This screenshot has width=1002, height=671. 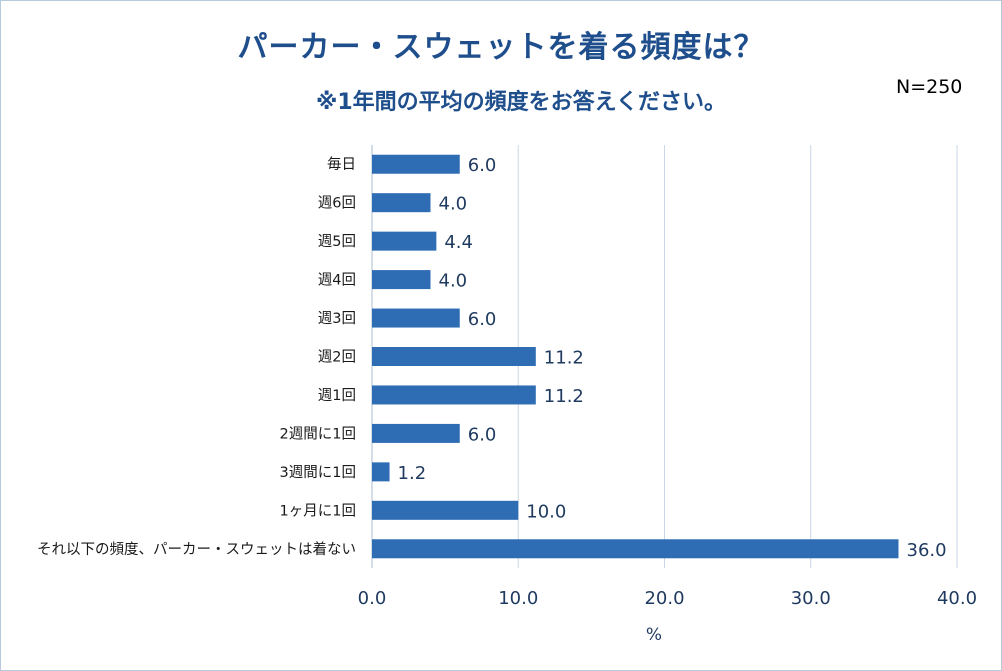 I want to click on chart-title: パーカー・スウェットを着る頻度は？, so click(x=501, y=47).